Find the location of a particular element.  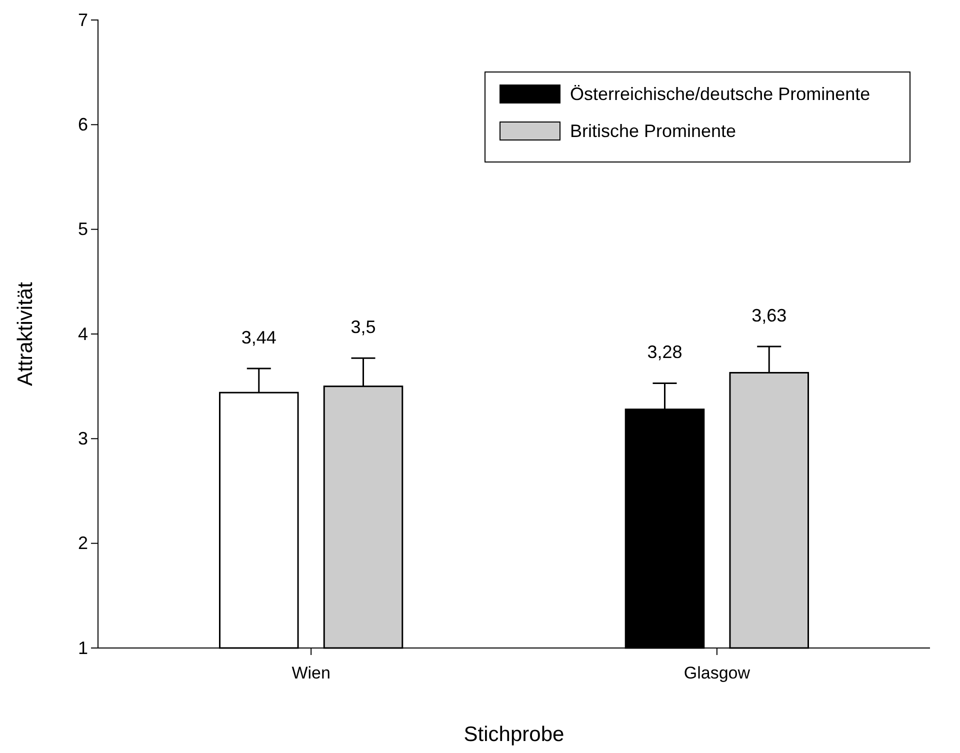

x-axis-title: Stichprobe is located at coordinates (514, 734).